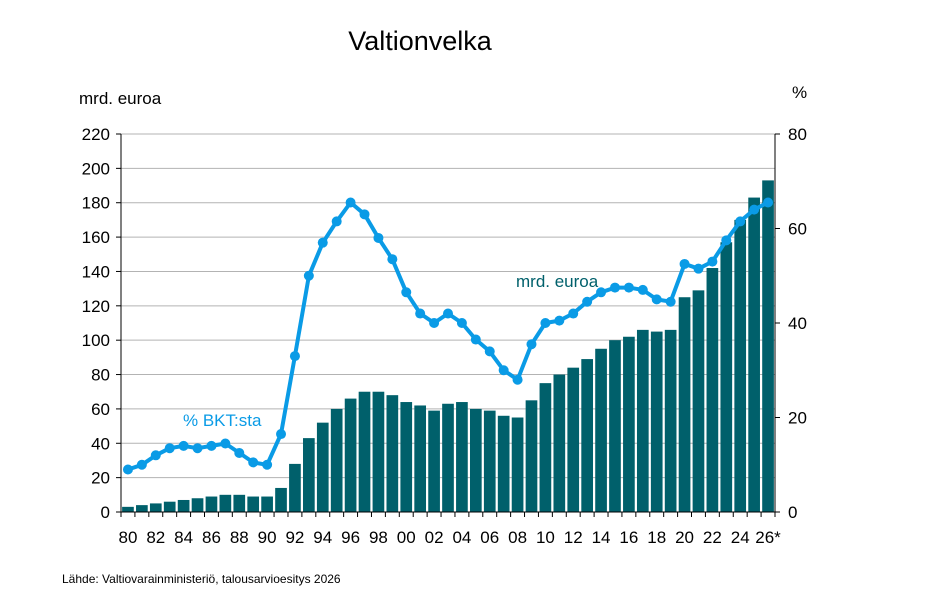 The image size is (931, 610). What do you see at coordinates (96, 306) in the screenshot?
I see `left-tick-label: 120` at bounding box center [96, 306].